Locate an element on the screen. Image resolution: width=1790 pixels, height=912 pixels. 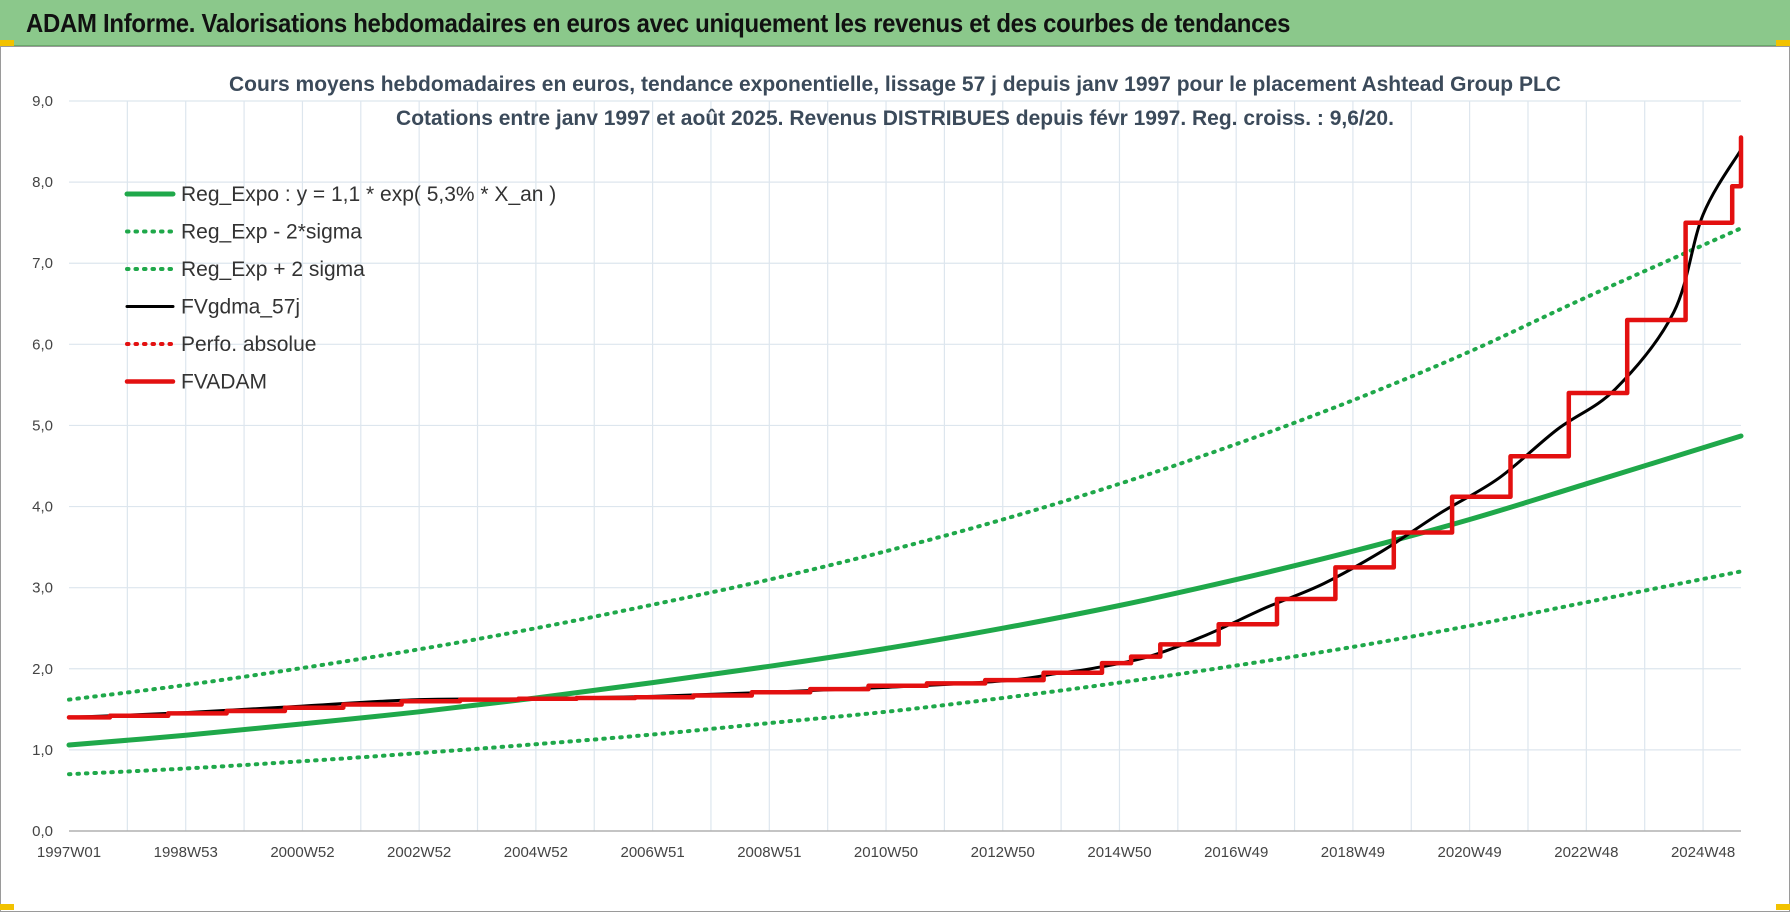
legend-label-1: Reg_Exp - 2*sigma is located at coordinates (271, 232).